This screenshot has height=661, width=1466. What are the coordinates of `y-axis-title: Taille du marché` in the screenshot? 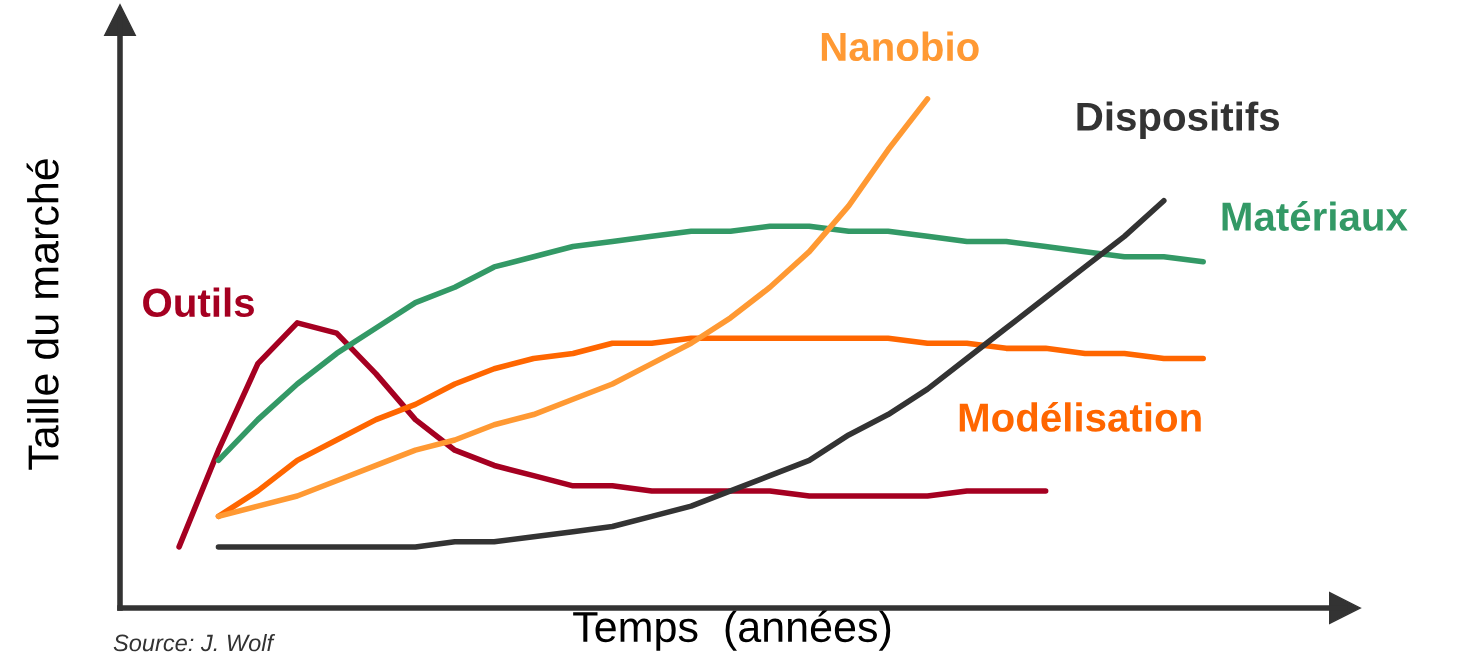 It's located at (42, 314).